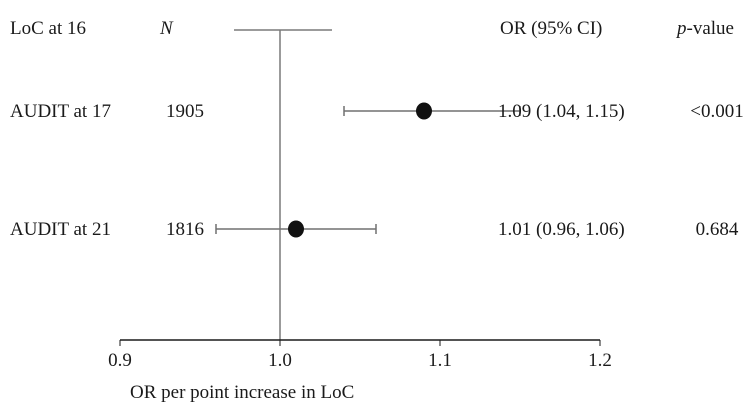 The image size is (750, 407). Describe the element at coordinates (704, 28) in the screenshot. I see `header-p-value-label: p-value` at that location.